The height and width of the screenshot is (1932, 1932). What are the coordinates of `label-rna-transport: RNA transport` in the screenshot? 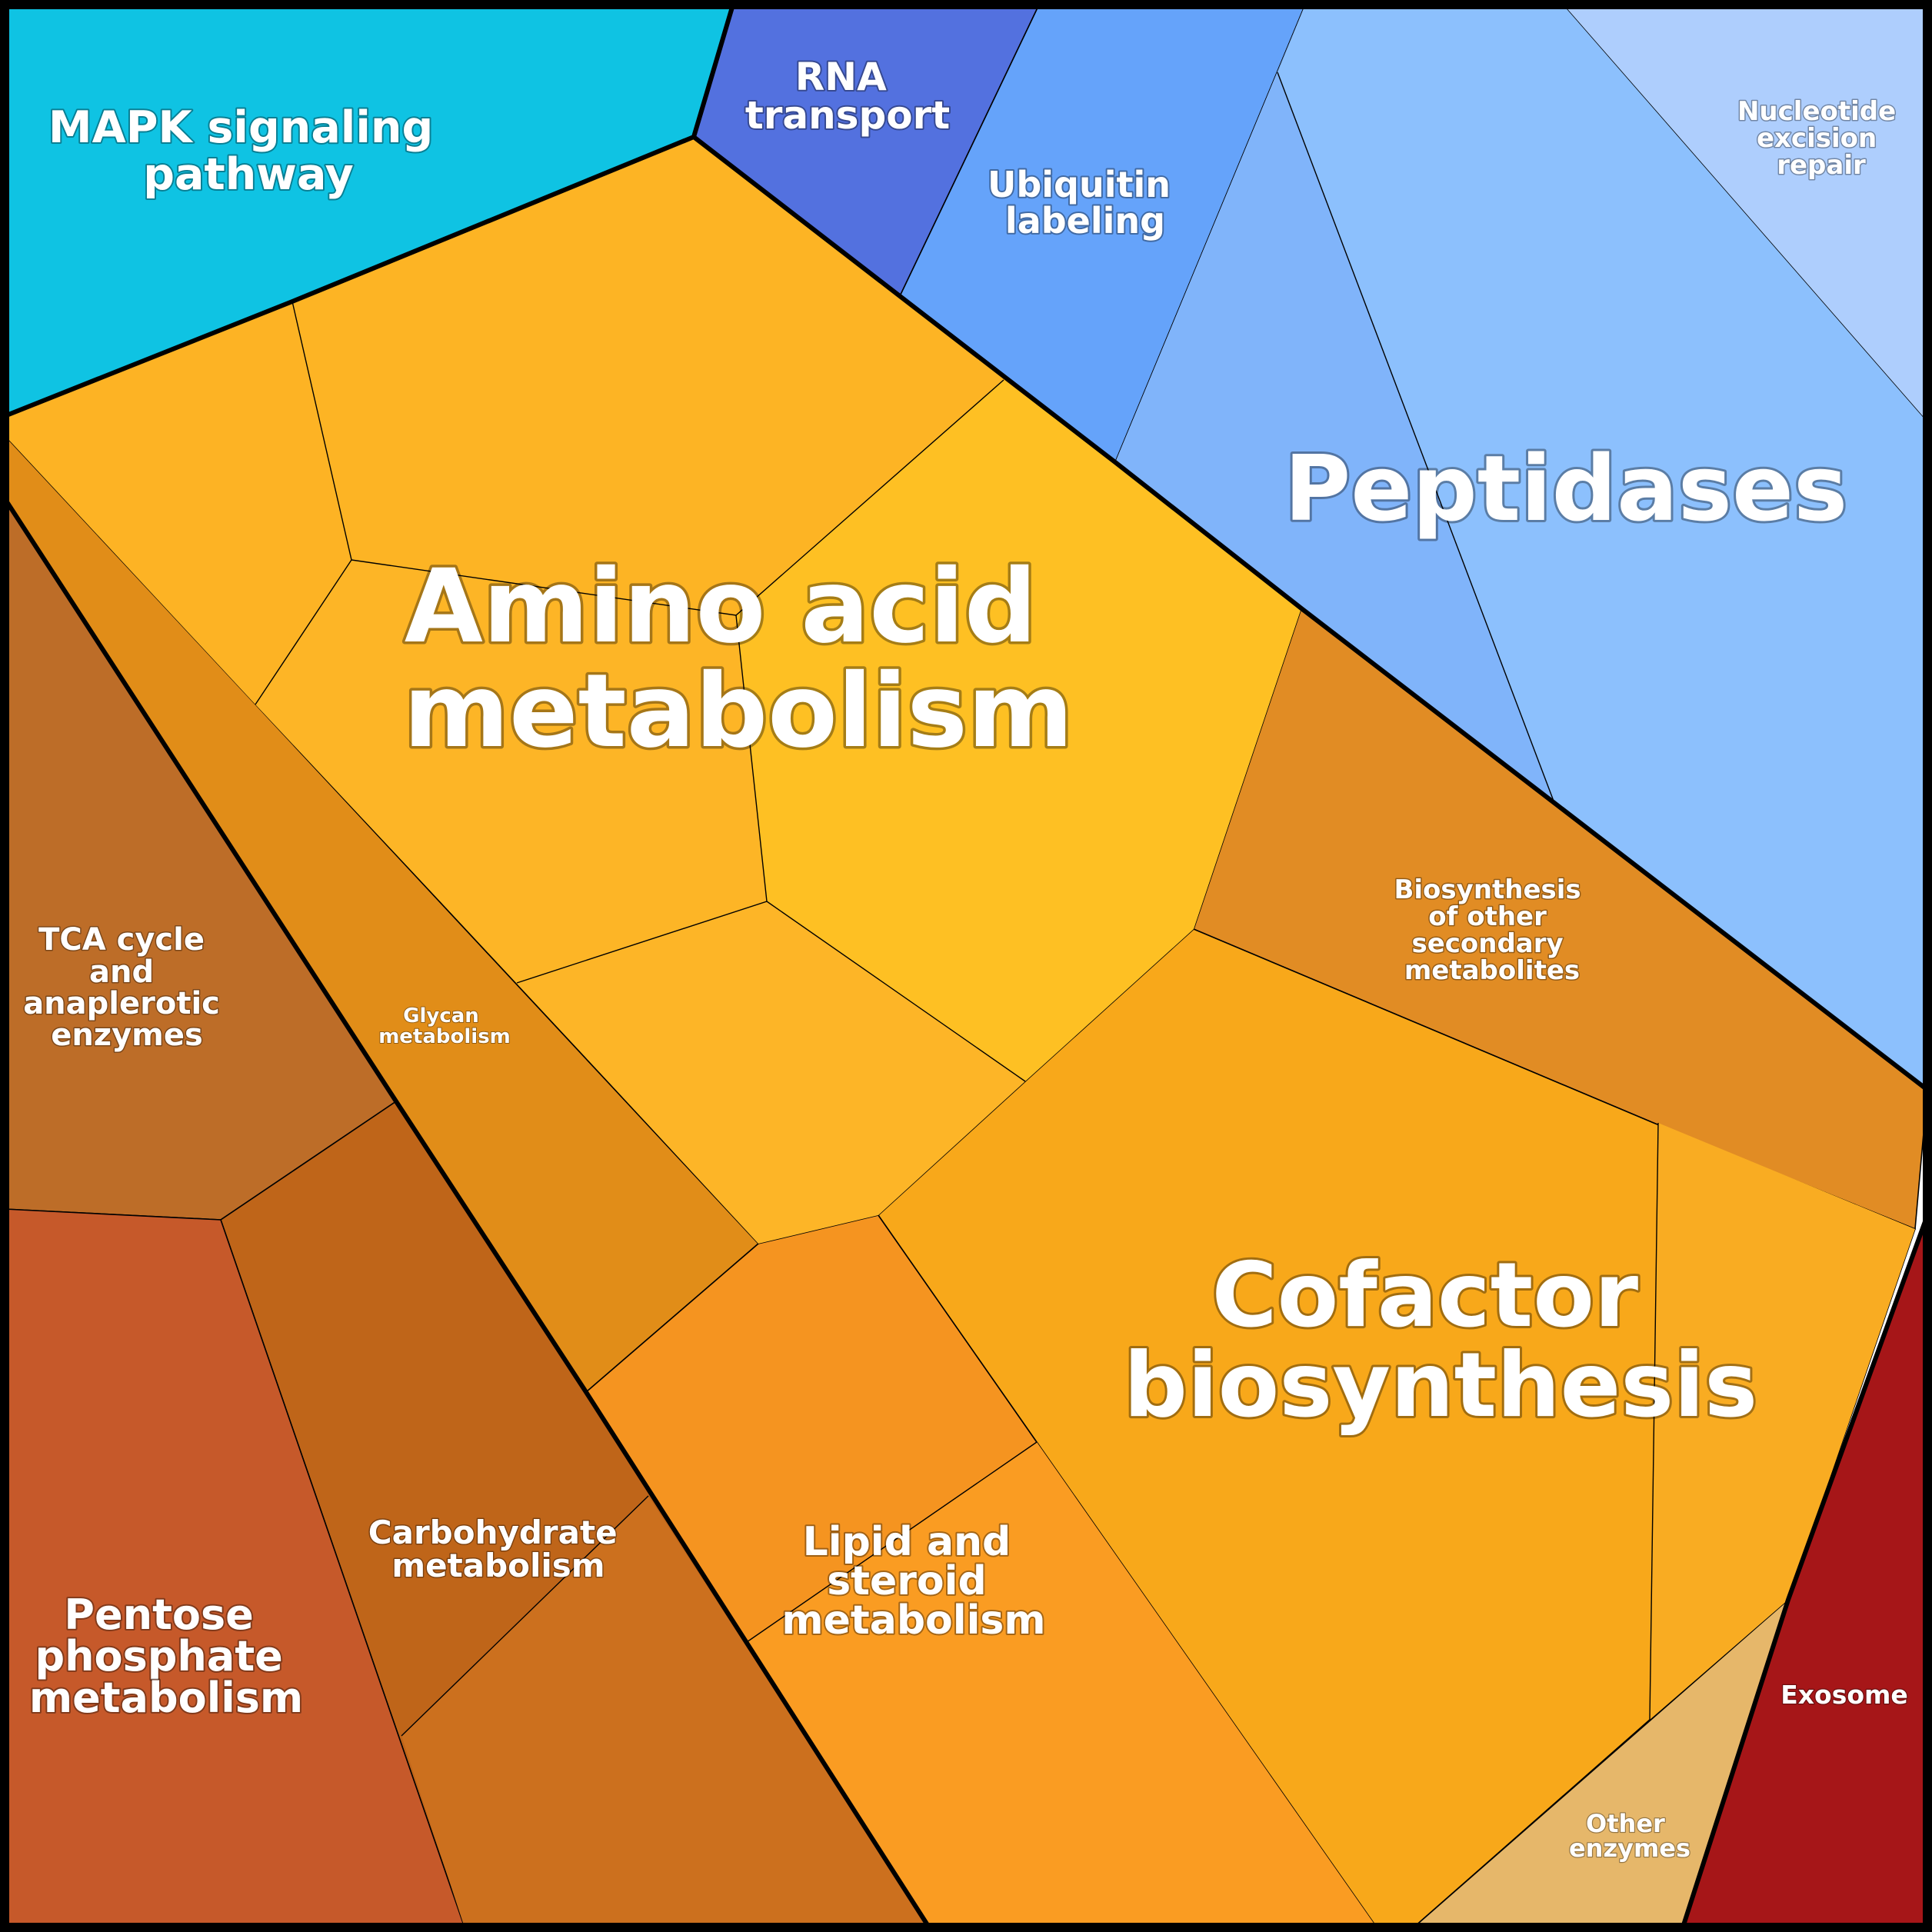 It's located at (847, 96).